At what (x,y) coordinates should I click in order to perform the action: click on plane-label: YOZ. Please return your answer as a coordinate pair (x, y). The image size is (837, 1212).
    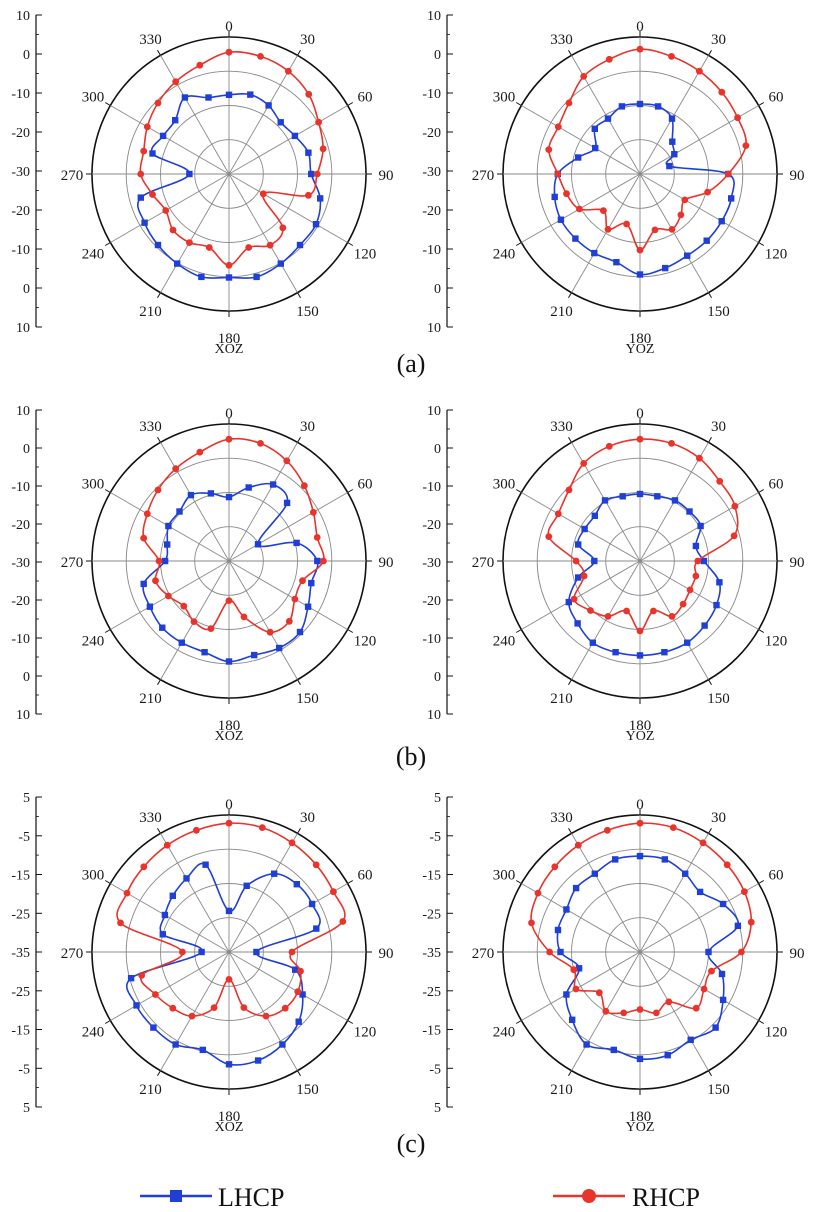
    Looking at the image, I should click on (640, 1127).